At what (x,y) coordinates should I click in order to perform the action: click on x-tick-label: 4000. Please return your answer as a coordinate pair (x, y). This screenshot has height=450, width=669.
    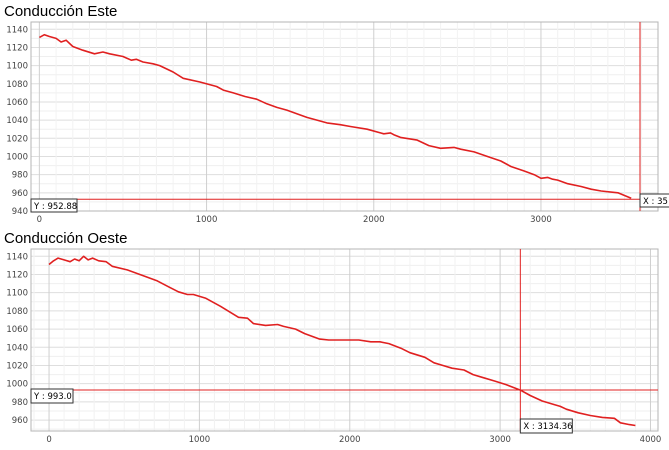
    Looking at the image, I should click on (651, 440).